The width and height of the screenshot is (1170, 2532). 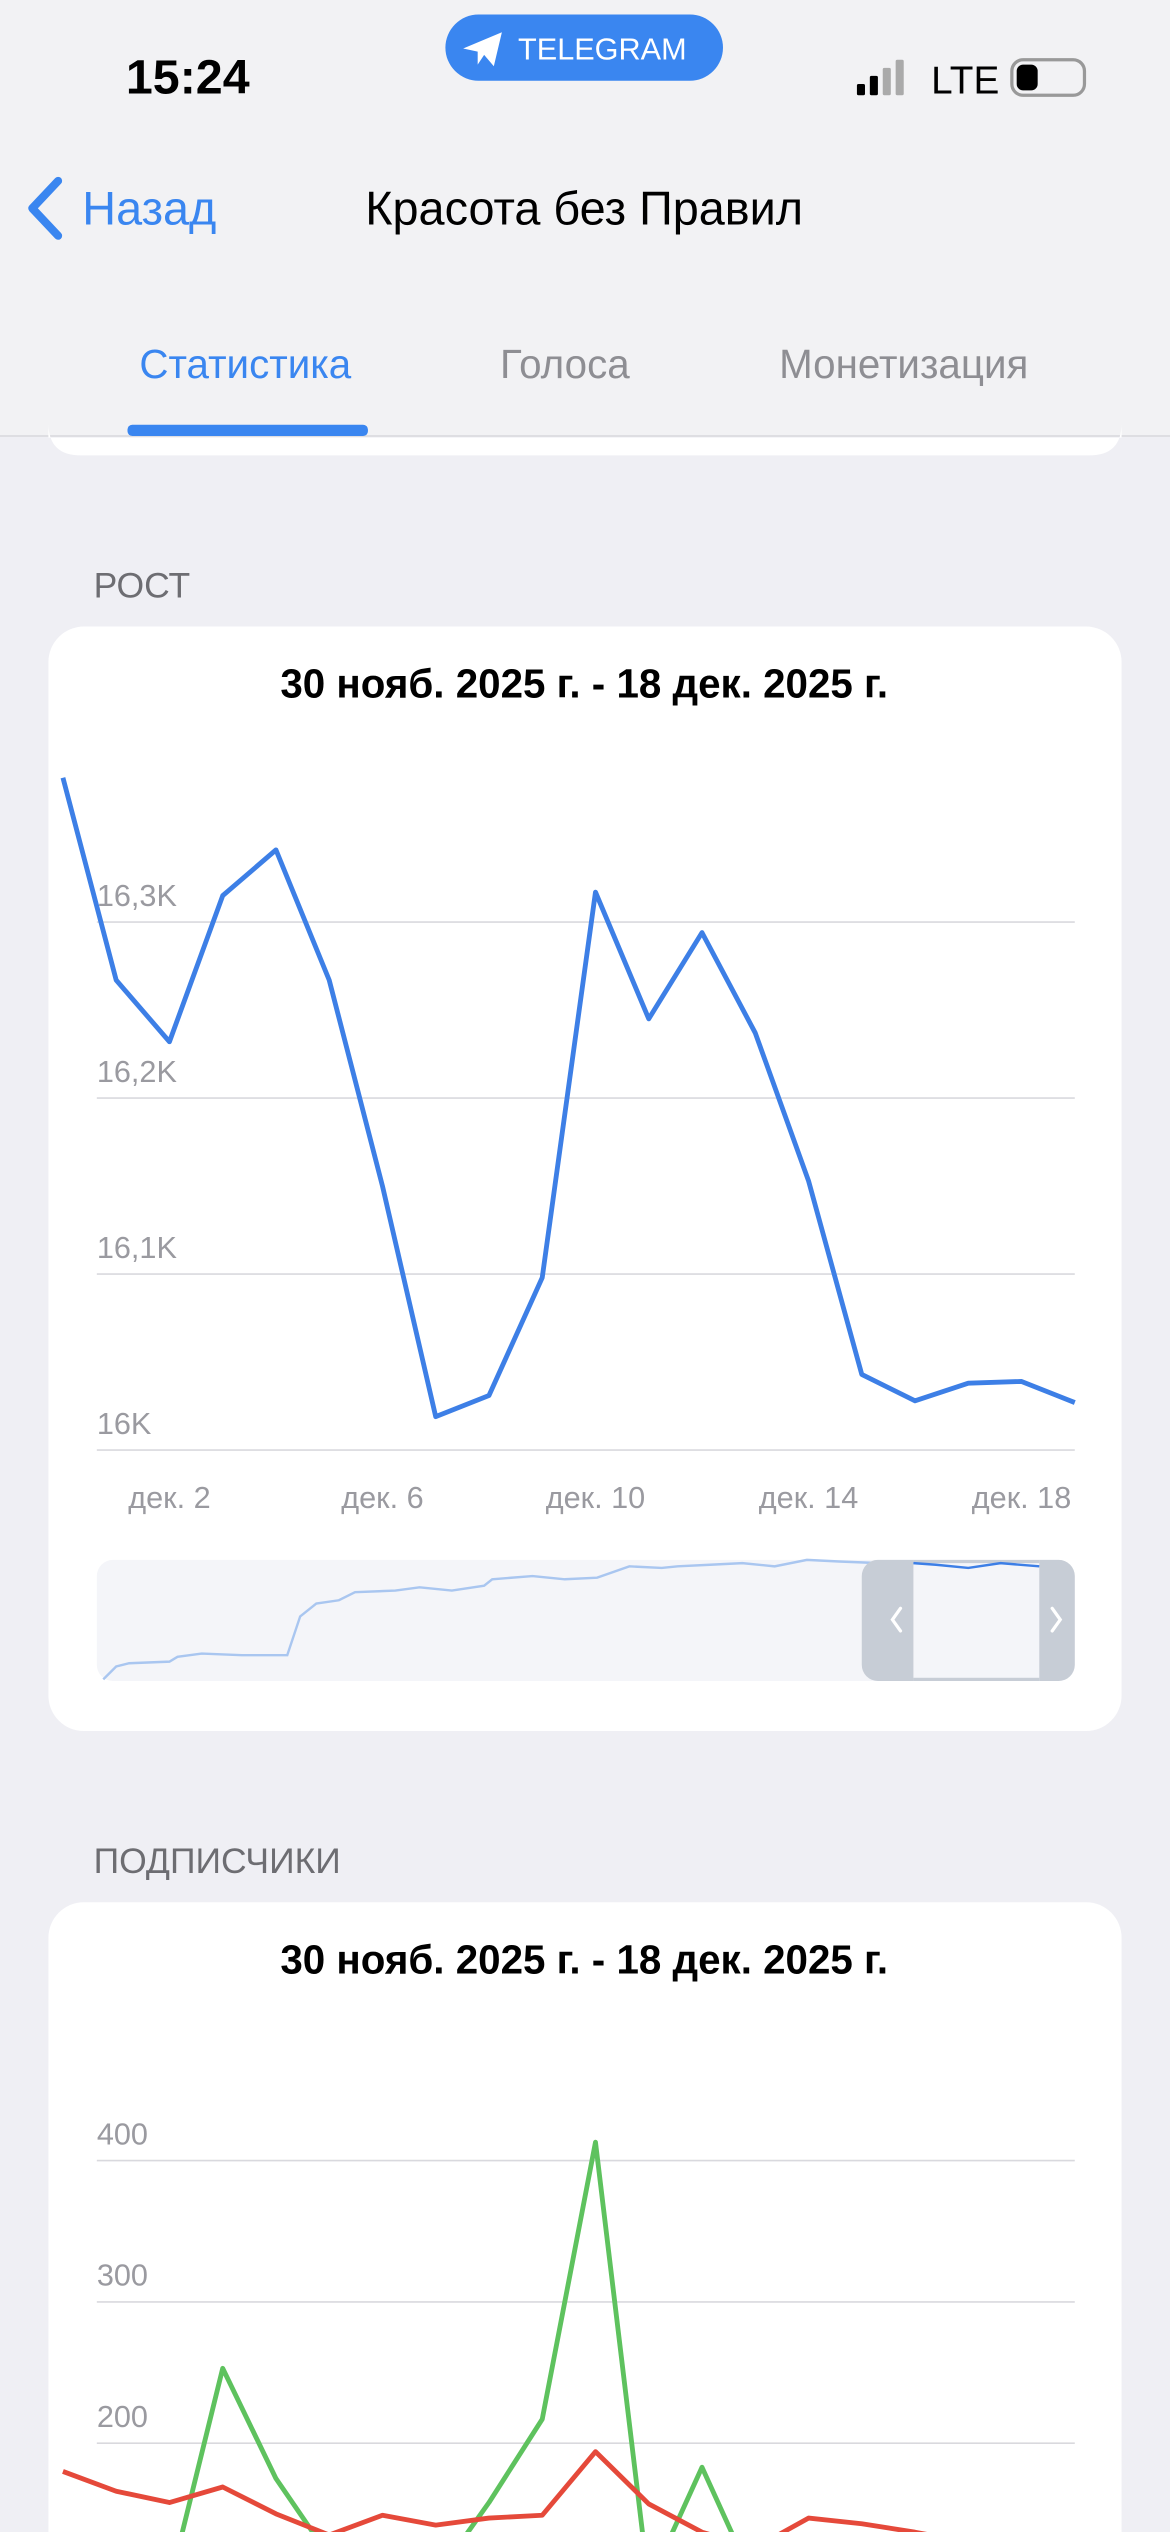 What do you see at coordinates (595, 1498) in the screenshot?
I see `x-tick-label: дек. 10` at bounding box center [595, 1498].